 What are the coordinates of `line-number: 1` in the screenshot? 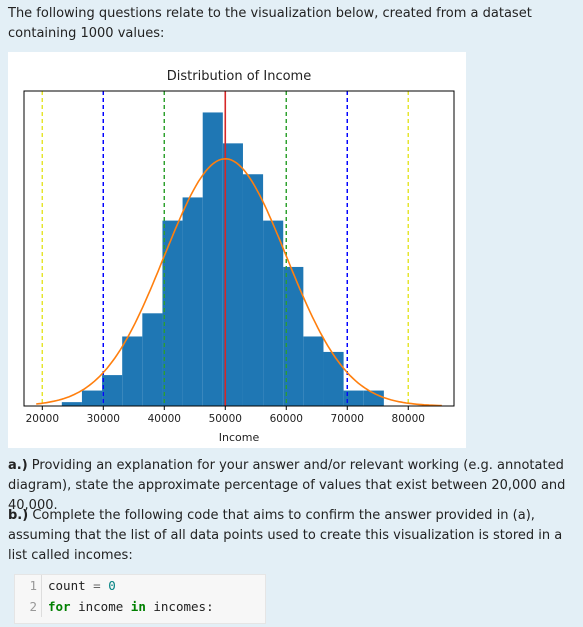 It's located at (33, 585).